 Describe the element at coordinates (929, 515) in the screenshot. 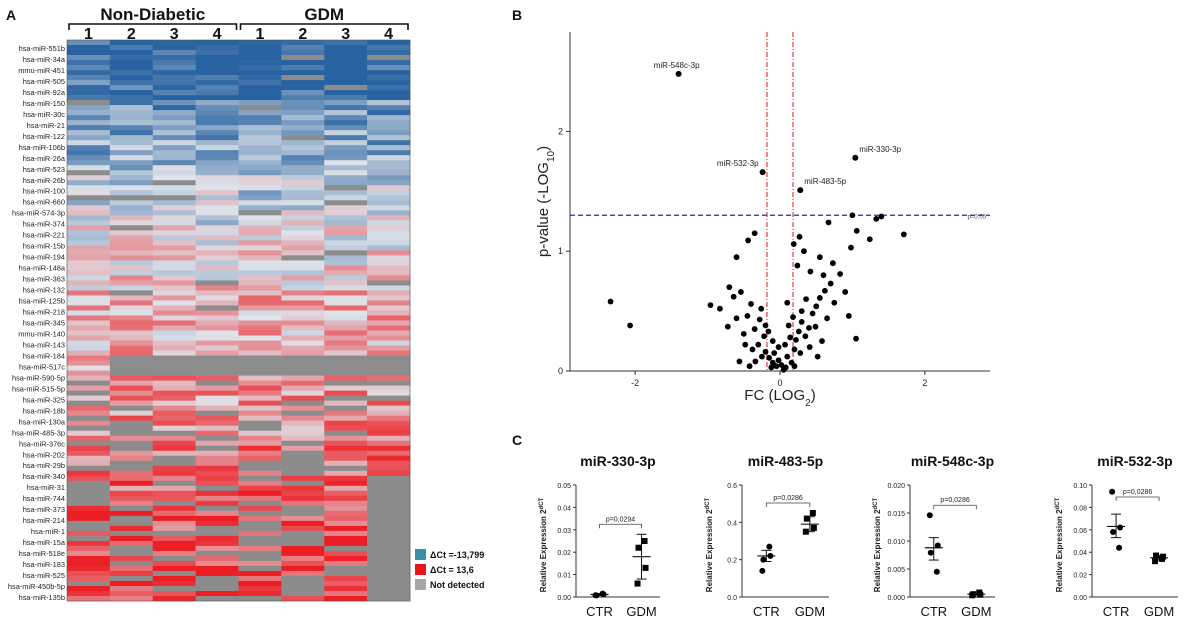

I see `ctr-sample-point` at that location.